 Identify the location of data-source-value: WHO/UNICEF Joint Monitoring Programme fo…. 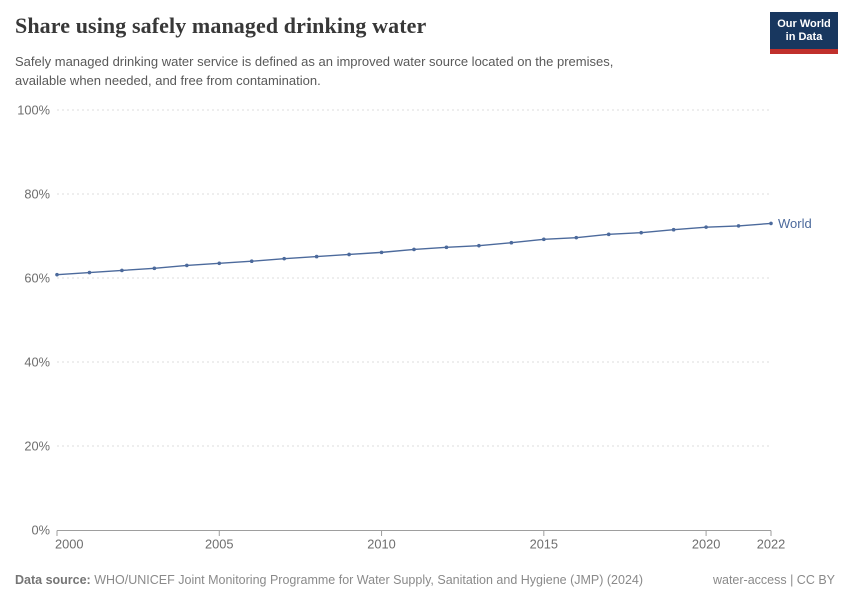
(369, 580).